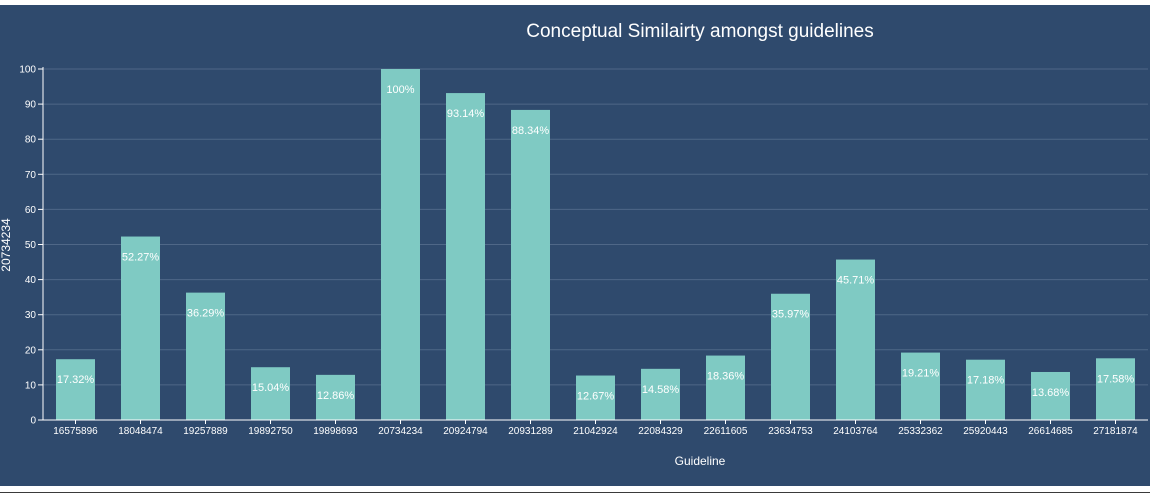 The width and height of the screenshot is (1150, 497). Describe the element at coordinates (531, 131) in the screenshot. I see `data-label-20931289: 88.34%` at that location.